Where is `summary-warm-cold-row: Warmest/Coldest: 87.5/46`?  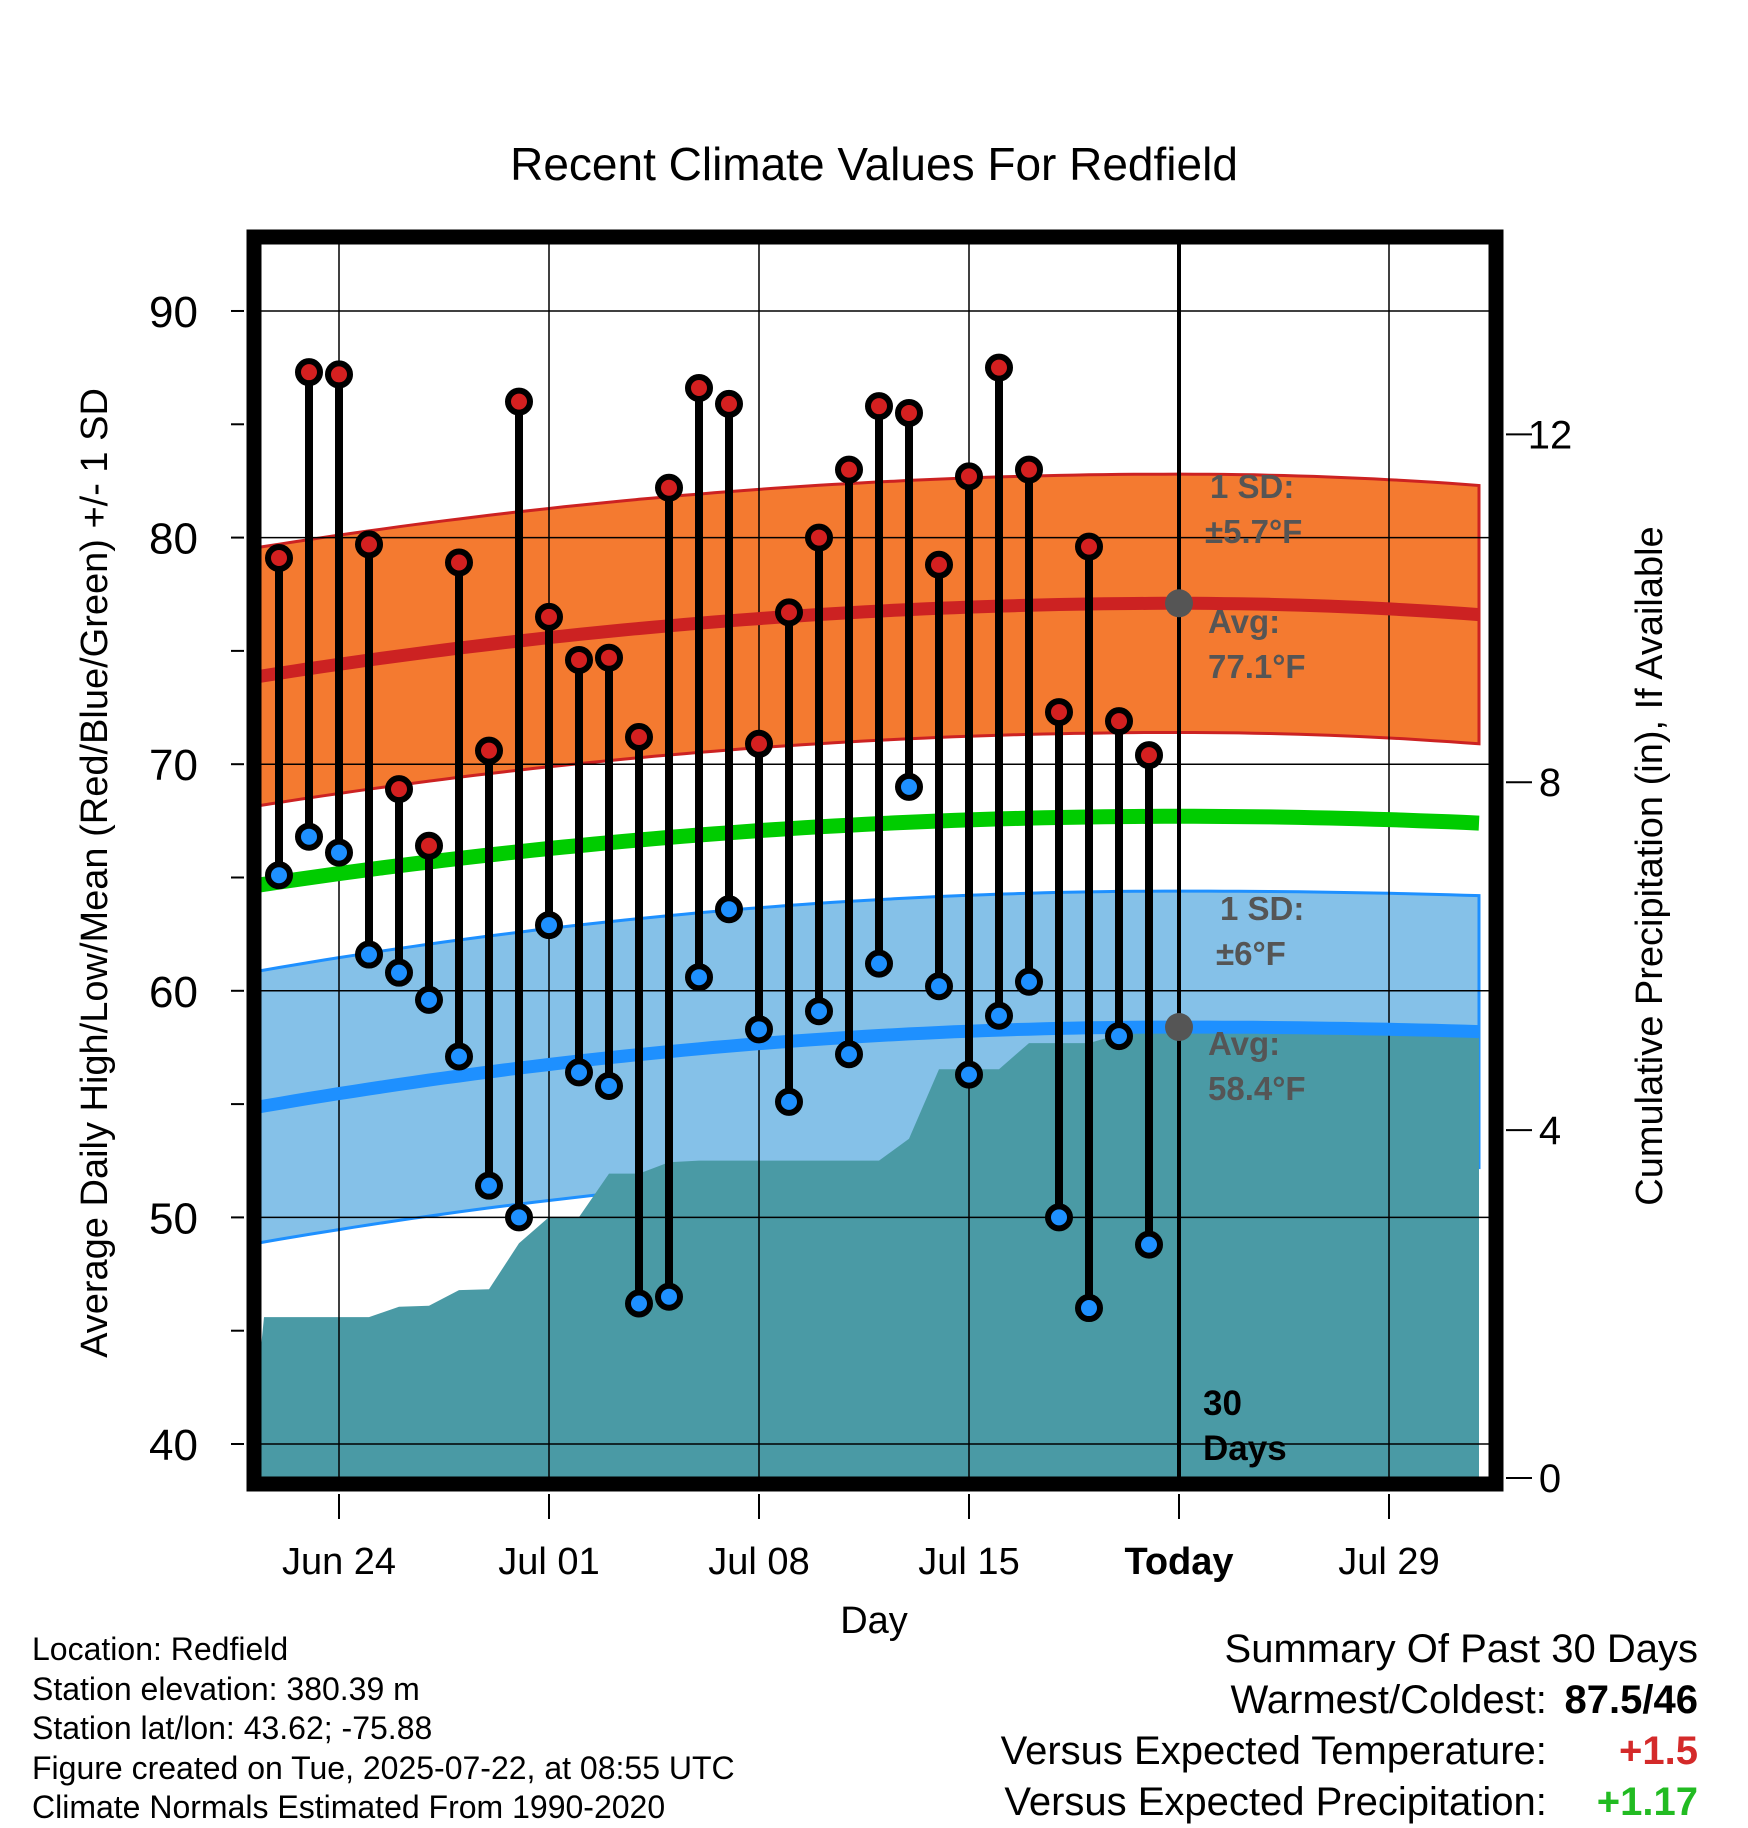
summary-warm-cold-row: Warmest/Coldest: 87.5/46 is located at coordinates (1350, 1700).